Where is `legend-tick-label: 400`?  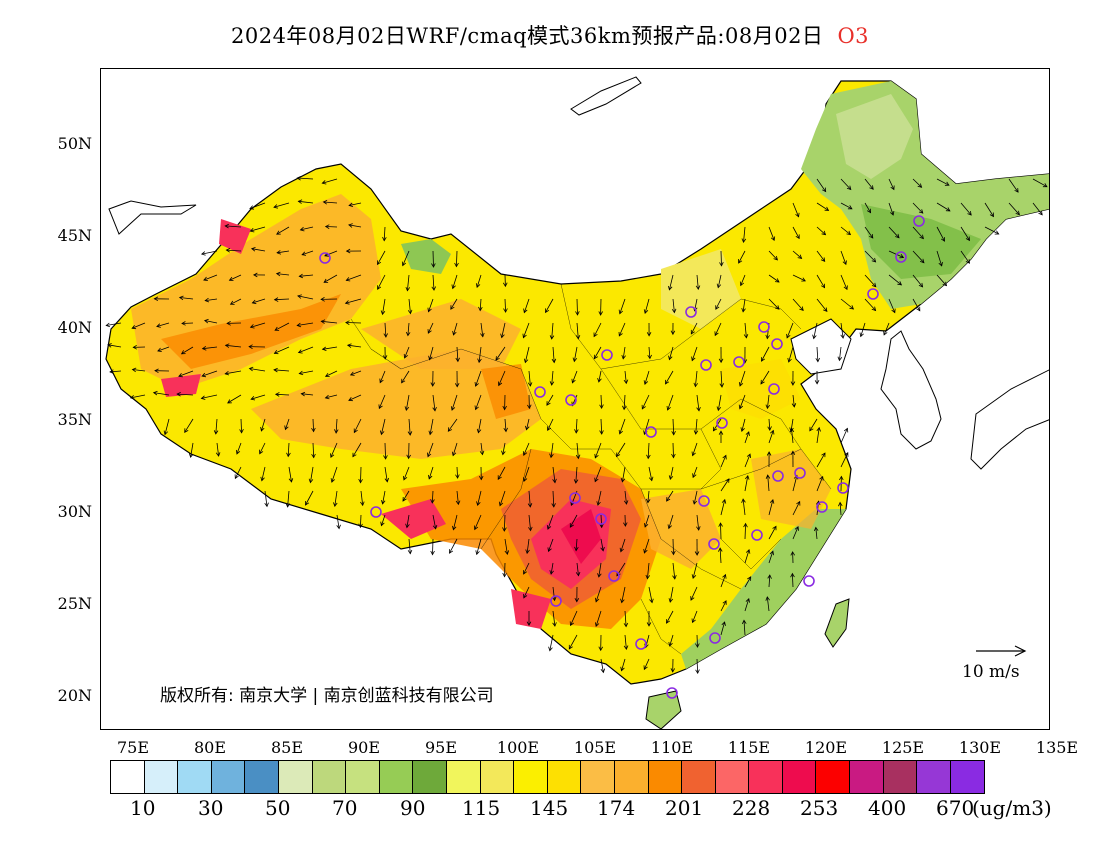
legend-tick-label: 400 is located at coordinates (887, 808).